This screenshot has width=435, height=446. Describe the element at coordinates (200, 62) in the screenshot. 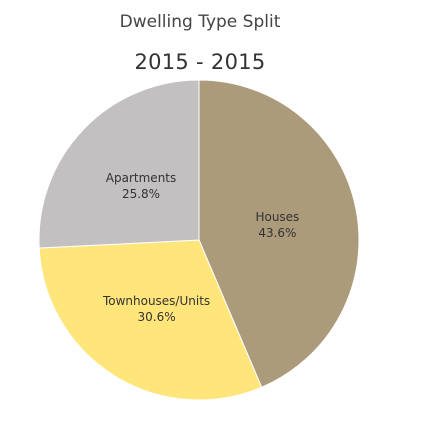

I see `chart-subtitle: 2015 - 2015` at that location.